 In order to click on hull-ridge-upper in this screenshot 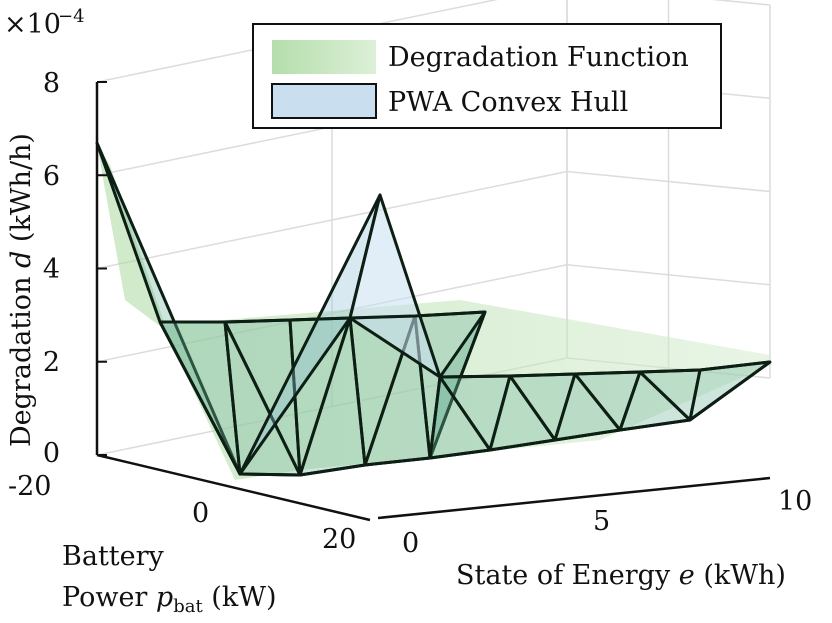, I will do `click(323, 317)`.